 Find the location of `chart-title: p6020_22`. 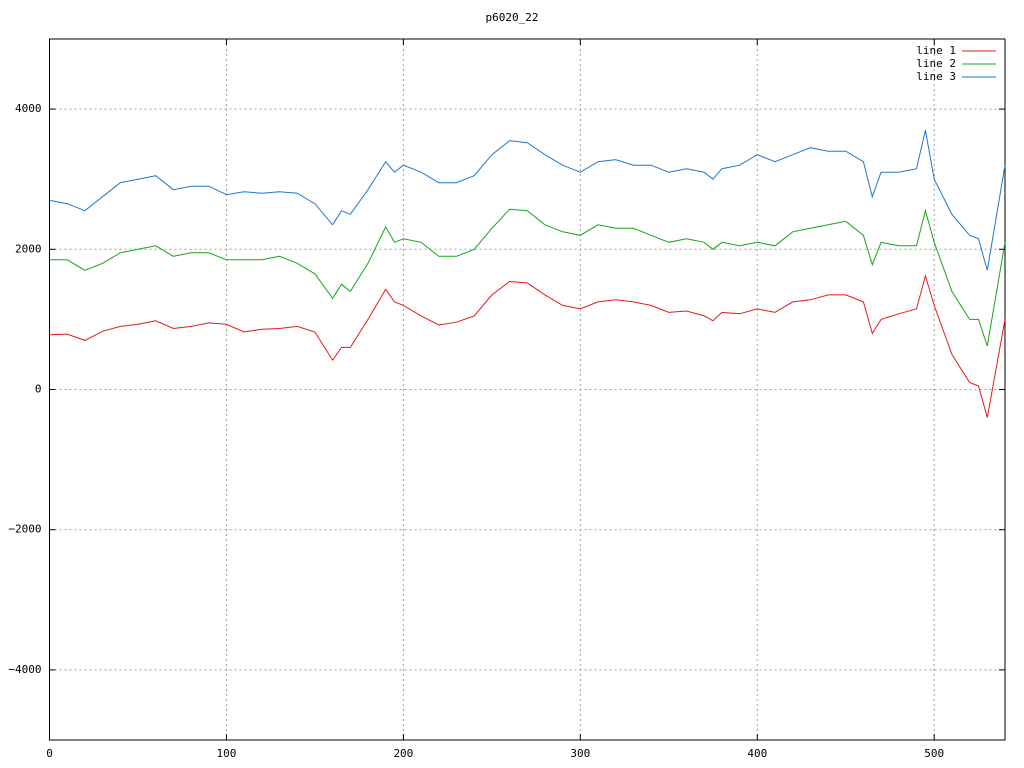

chart-title: p6020_22 is located at coordinates (512, 17).